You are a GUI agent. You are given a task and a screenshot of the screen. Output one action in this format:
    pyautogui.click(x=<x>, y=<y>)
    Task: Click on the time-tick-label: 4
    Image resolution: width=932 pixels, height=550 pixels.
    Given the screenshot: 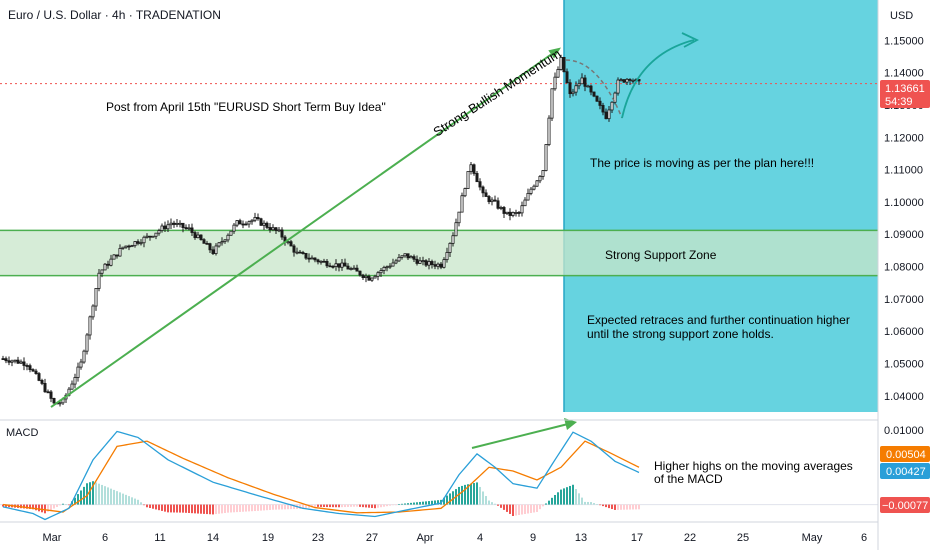 What is the action you would take?
    pyautogui.click(x=480, y=538)
    